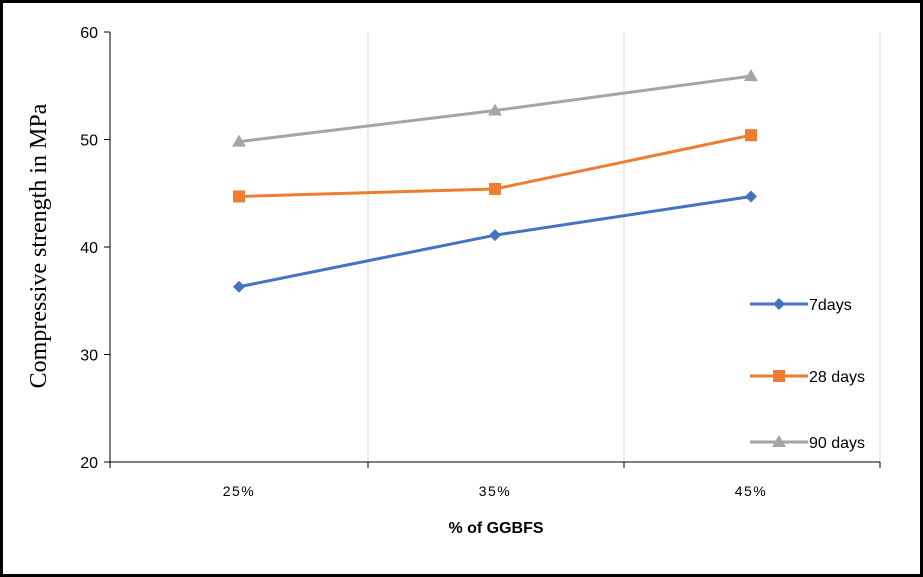 The height and width of the screenshot is (577, 923). I want to click on y-tick-labels: 20 30 40 50 60, so click(89, 248).